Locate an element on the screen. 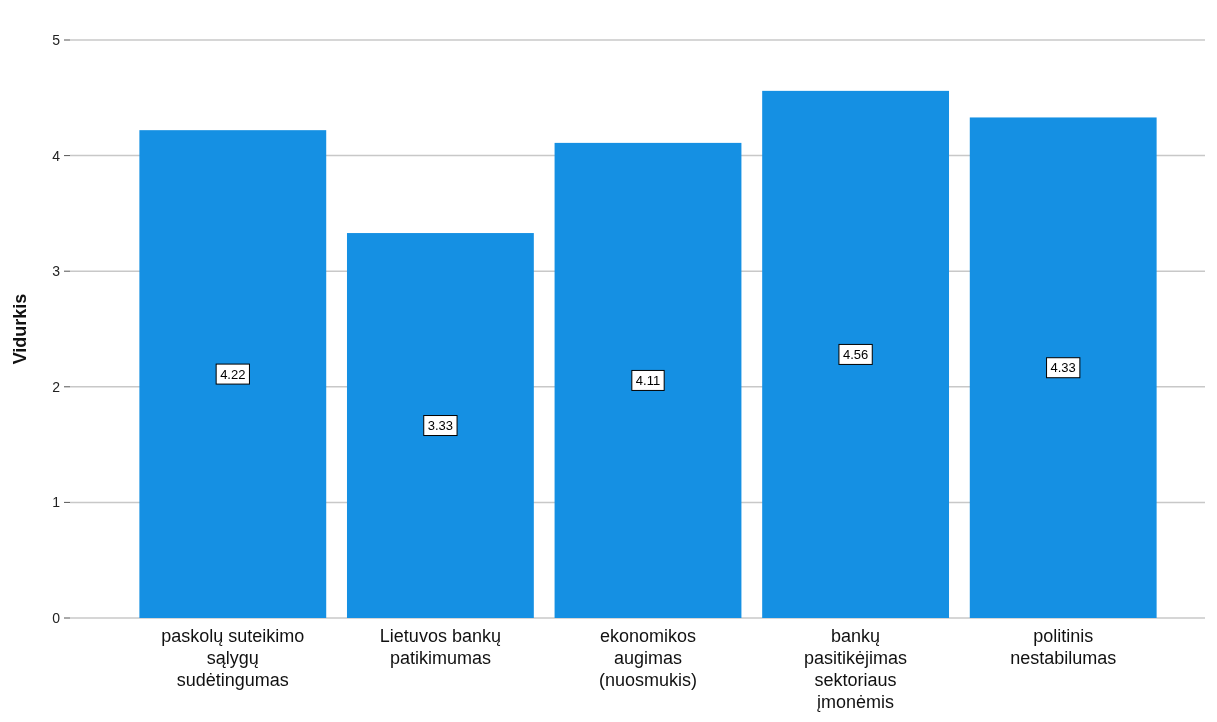  data-label: 4.33 is located at coordinates (1063, 368).